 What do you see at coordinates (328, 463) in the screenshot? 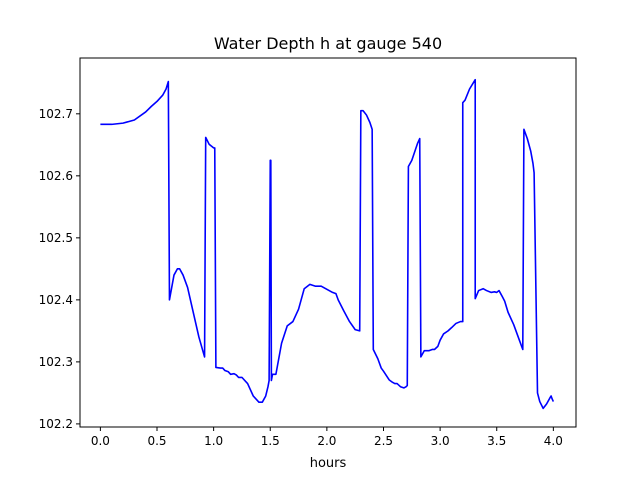
I see `x-axis-label: hours` at bounding box center [328, 463].